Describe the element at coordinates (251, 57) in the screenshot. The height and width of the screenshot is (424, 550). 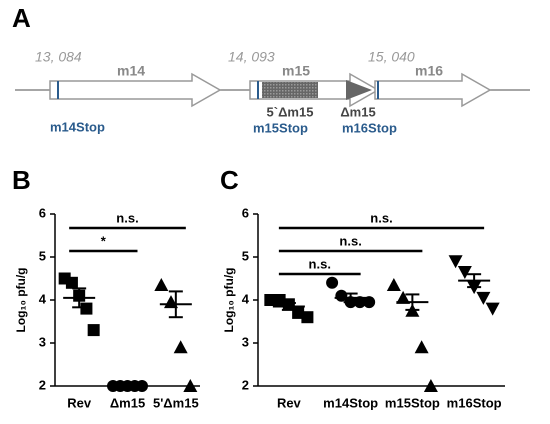
I see `coordinate: 14, 093` at that location.